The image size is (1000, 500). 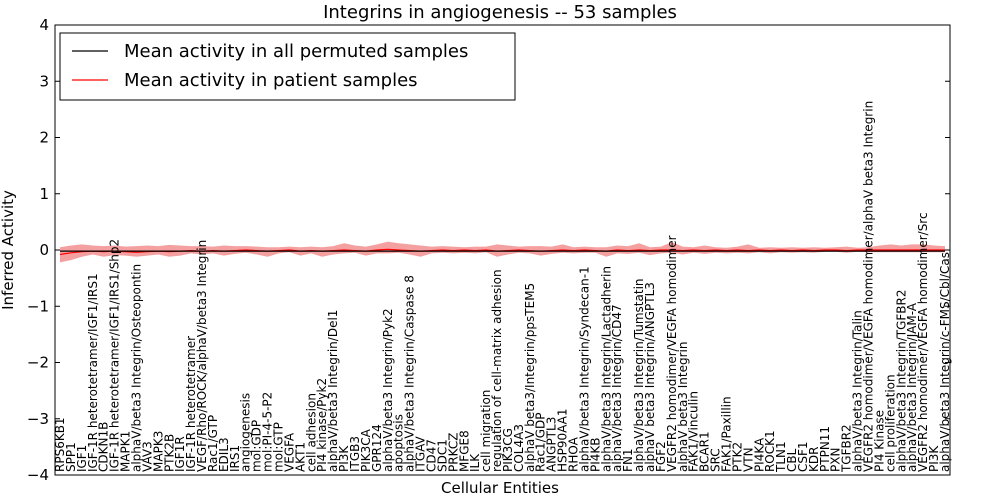 I want to click on x-tick-label: PXN, so click(x=836, y=460).